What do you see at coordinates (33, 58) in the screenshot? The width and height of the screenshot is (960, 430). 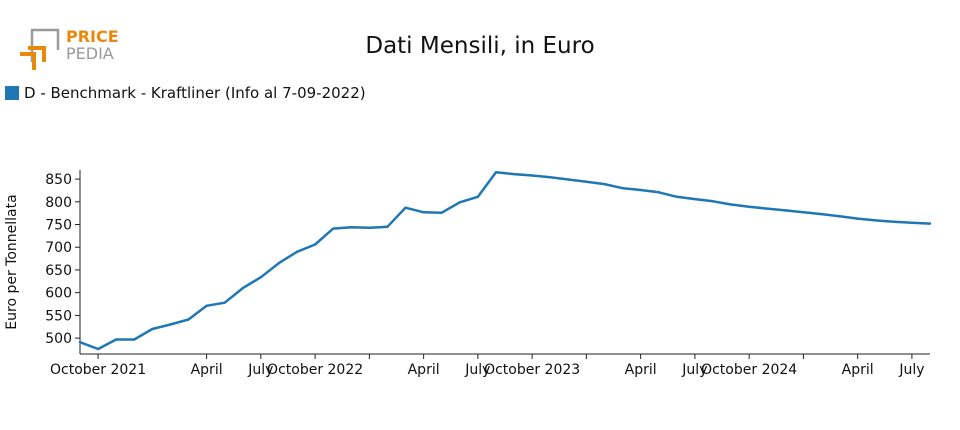 I see `logo-mark-orange` at bounding box center [33, 58].